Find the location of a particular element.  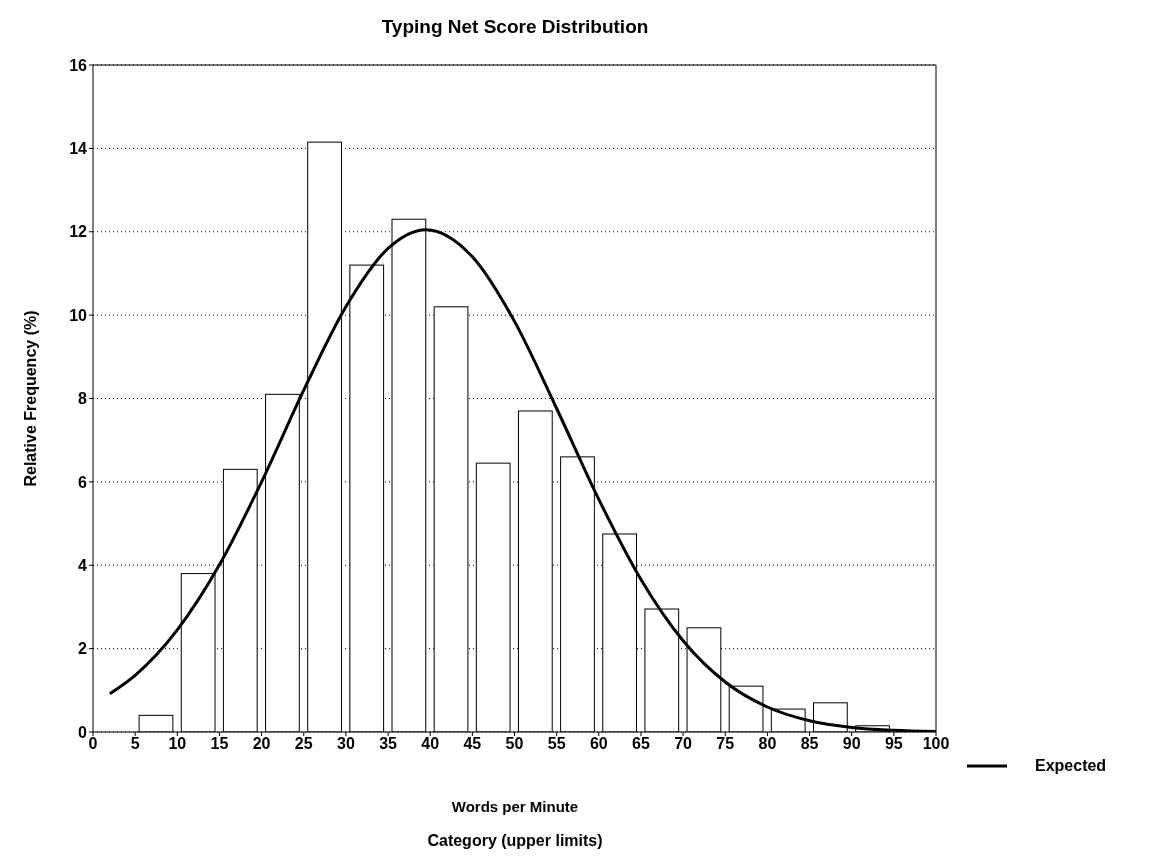

chart-title: Typing Net Score Distribution is located at coordinates (515, 27).